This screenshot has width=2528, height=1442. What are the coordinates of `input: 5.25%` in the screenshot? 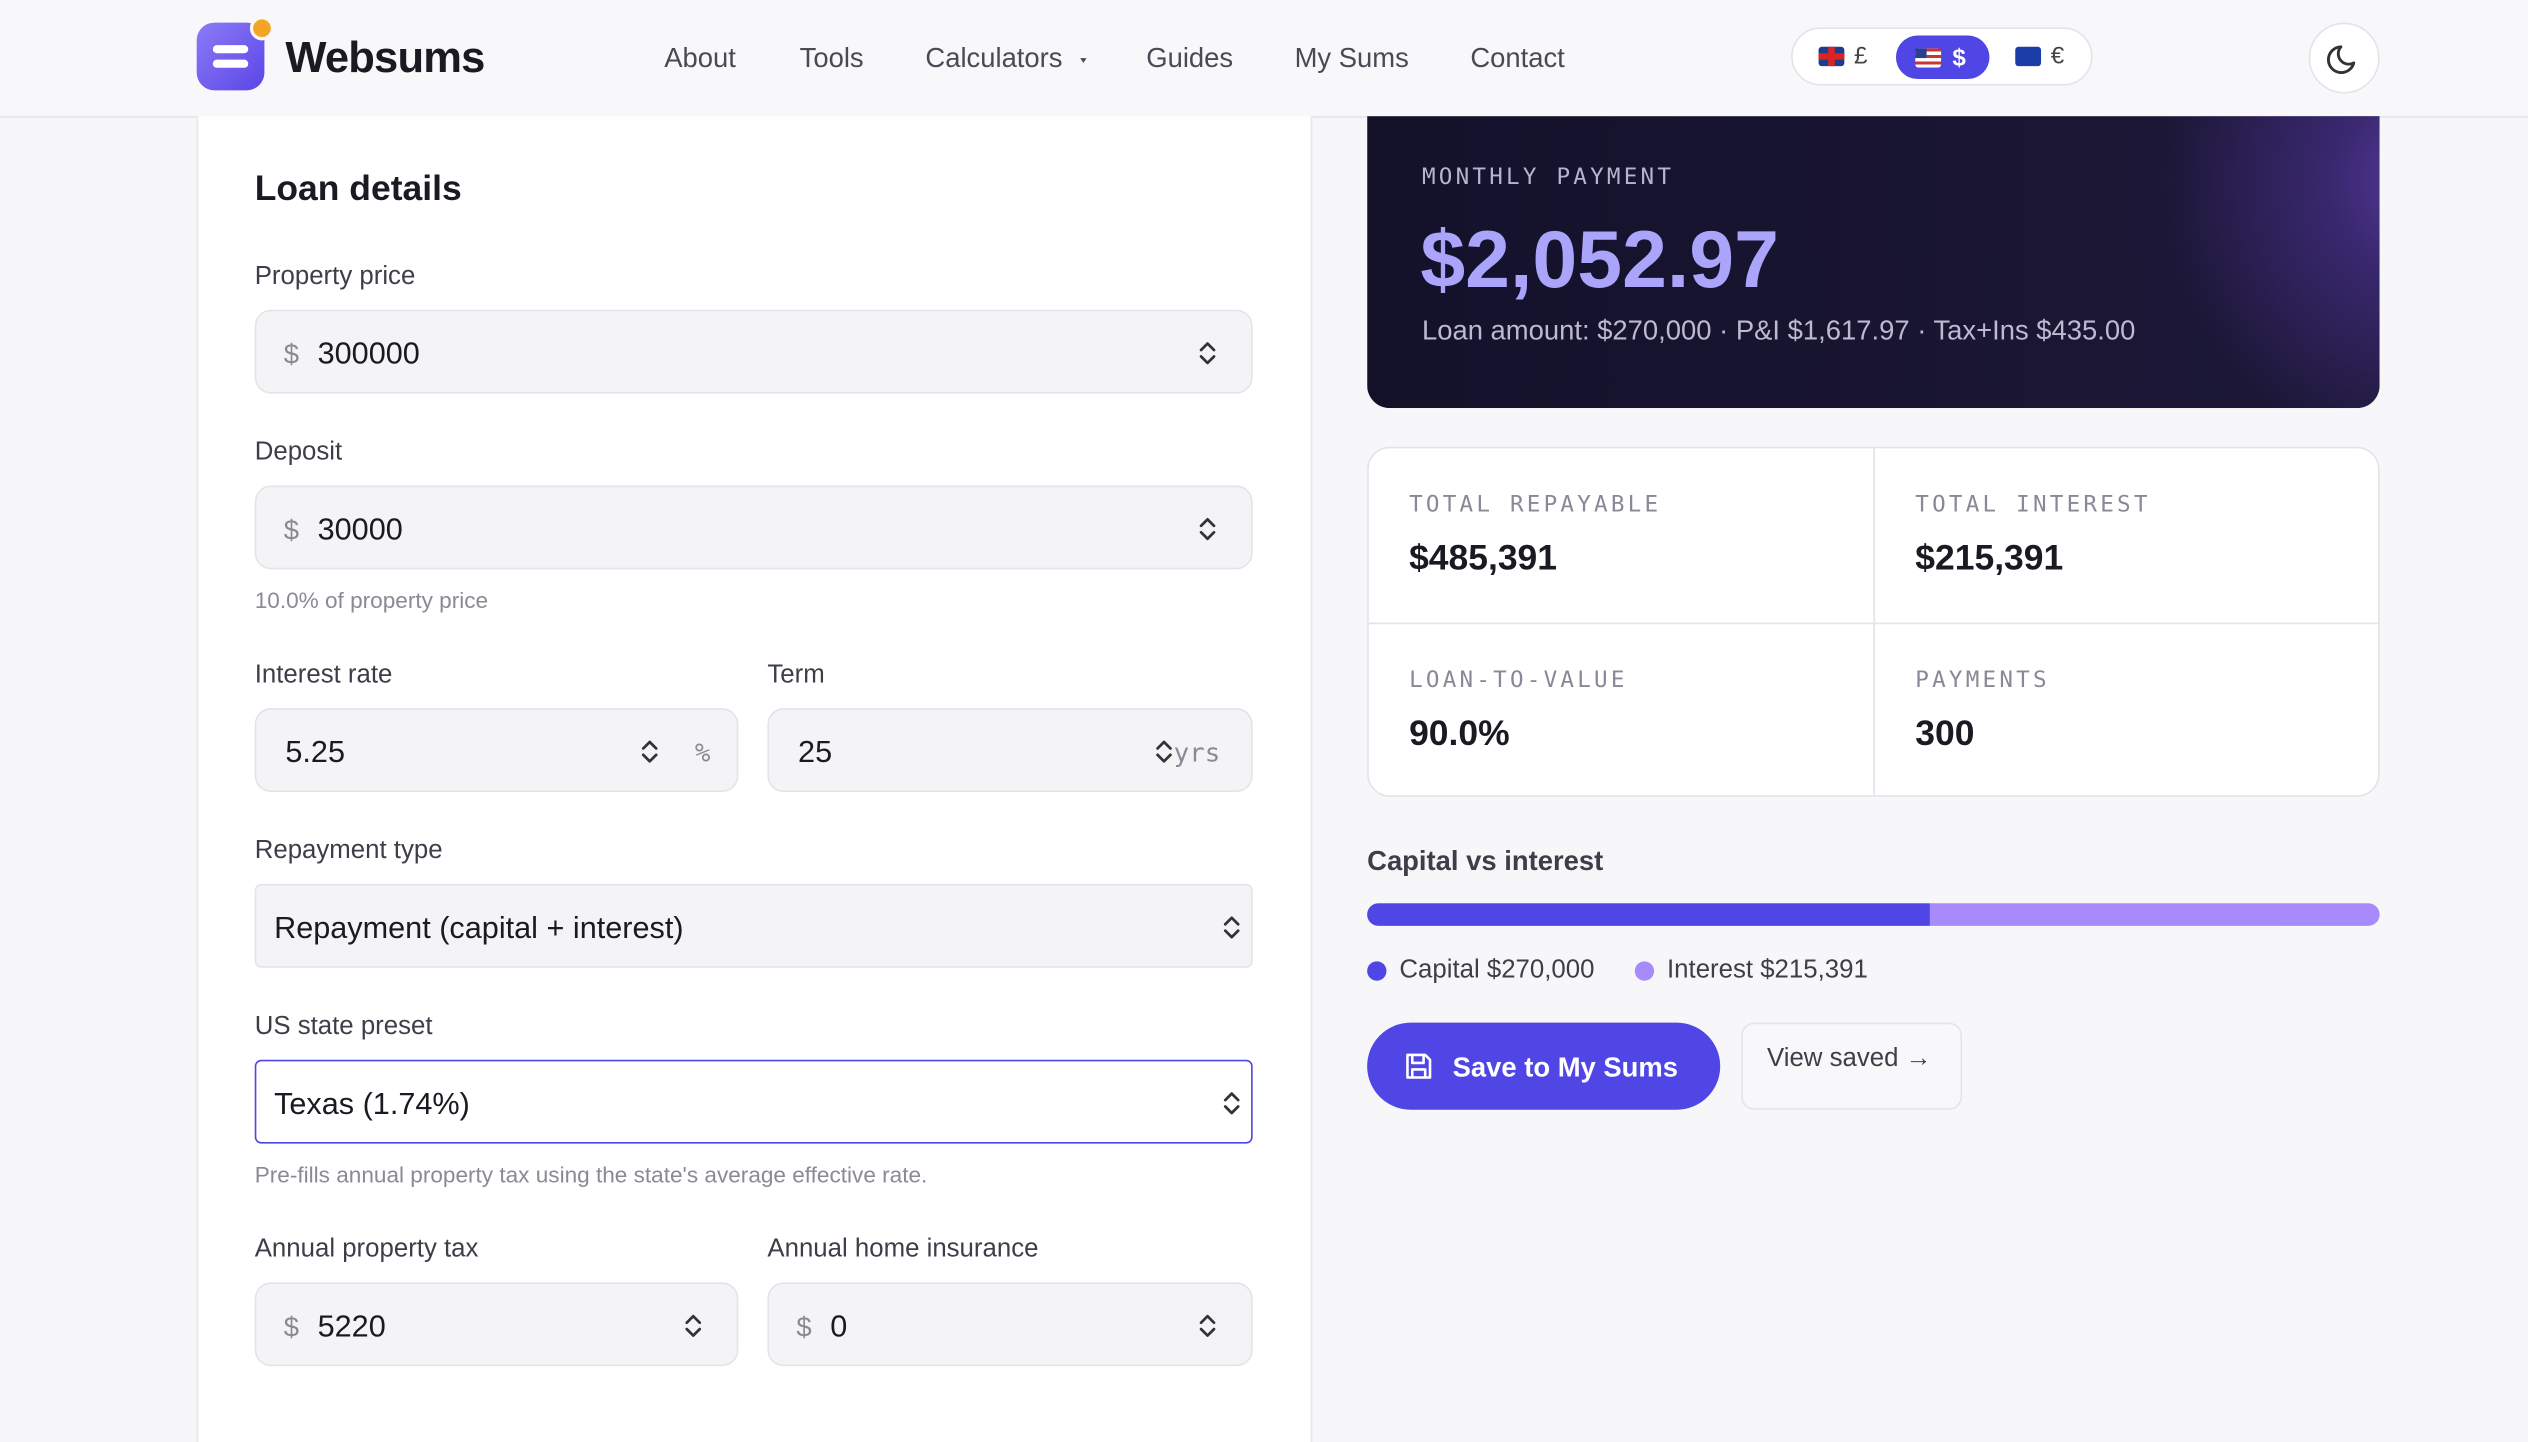 It's located at (496, 750).